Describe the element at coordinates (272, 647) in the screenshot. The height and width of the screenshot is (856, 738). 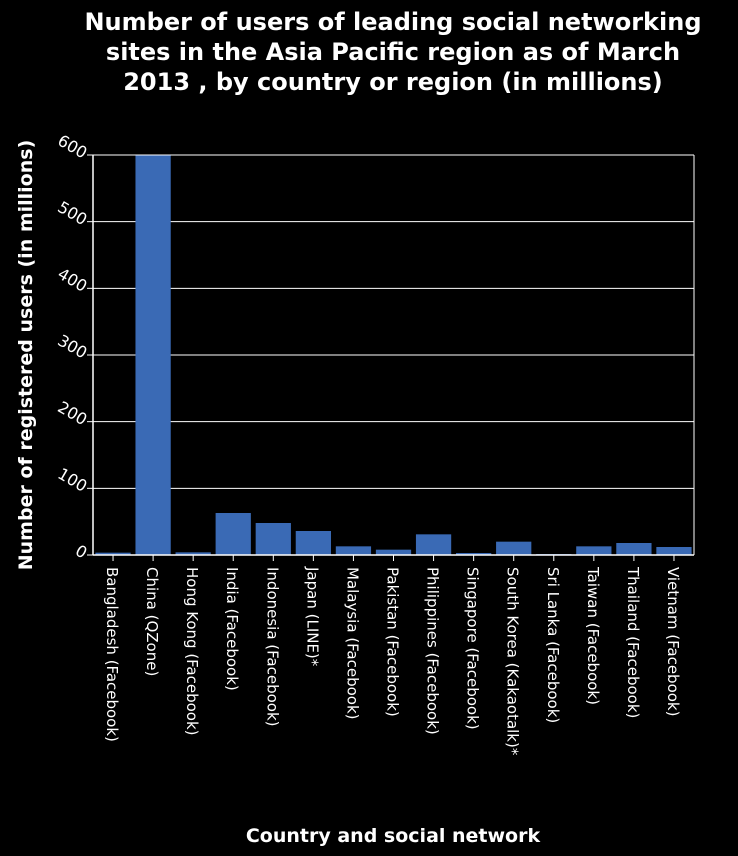
I see `x-tick-label: Indonesia (Facebook)` at that location.